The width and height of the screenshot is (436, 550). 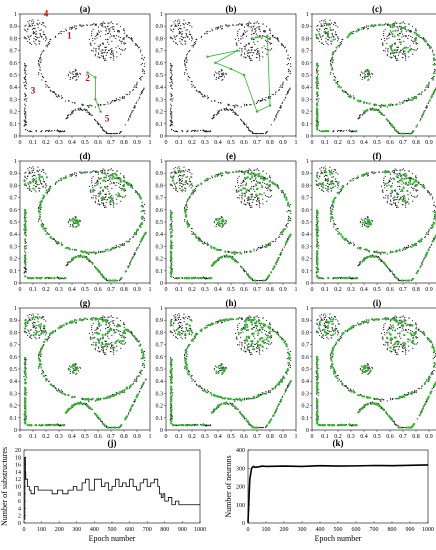 I want to click on x-tick-label: 0.2, so click(x=338, y=143).